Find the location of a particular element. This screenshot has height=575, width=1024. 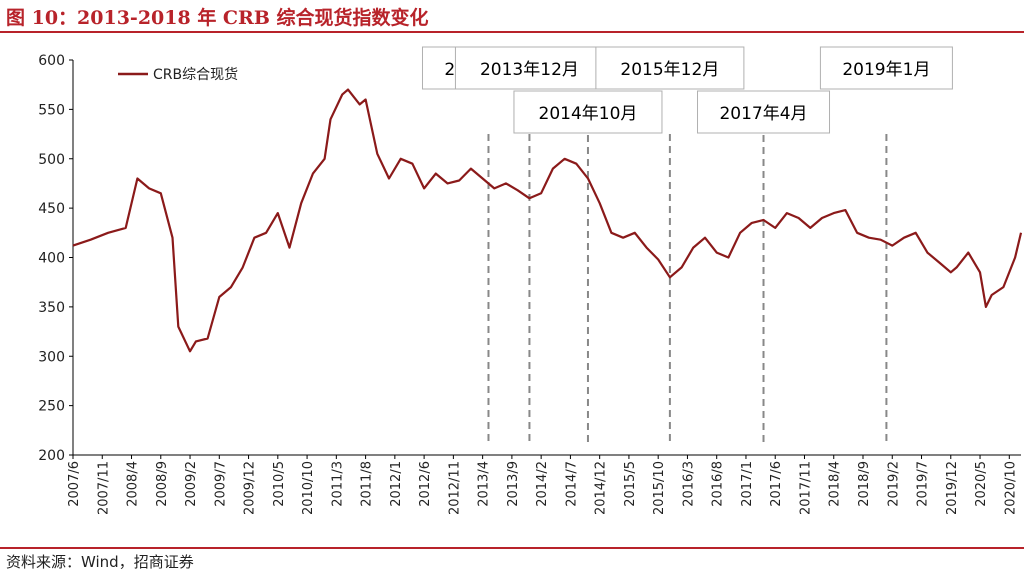

x-tick-label: 2019/12 is located at coordinates (952, 488).